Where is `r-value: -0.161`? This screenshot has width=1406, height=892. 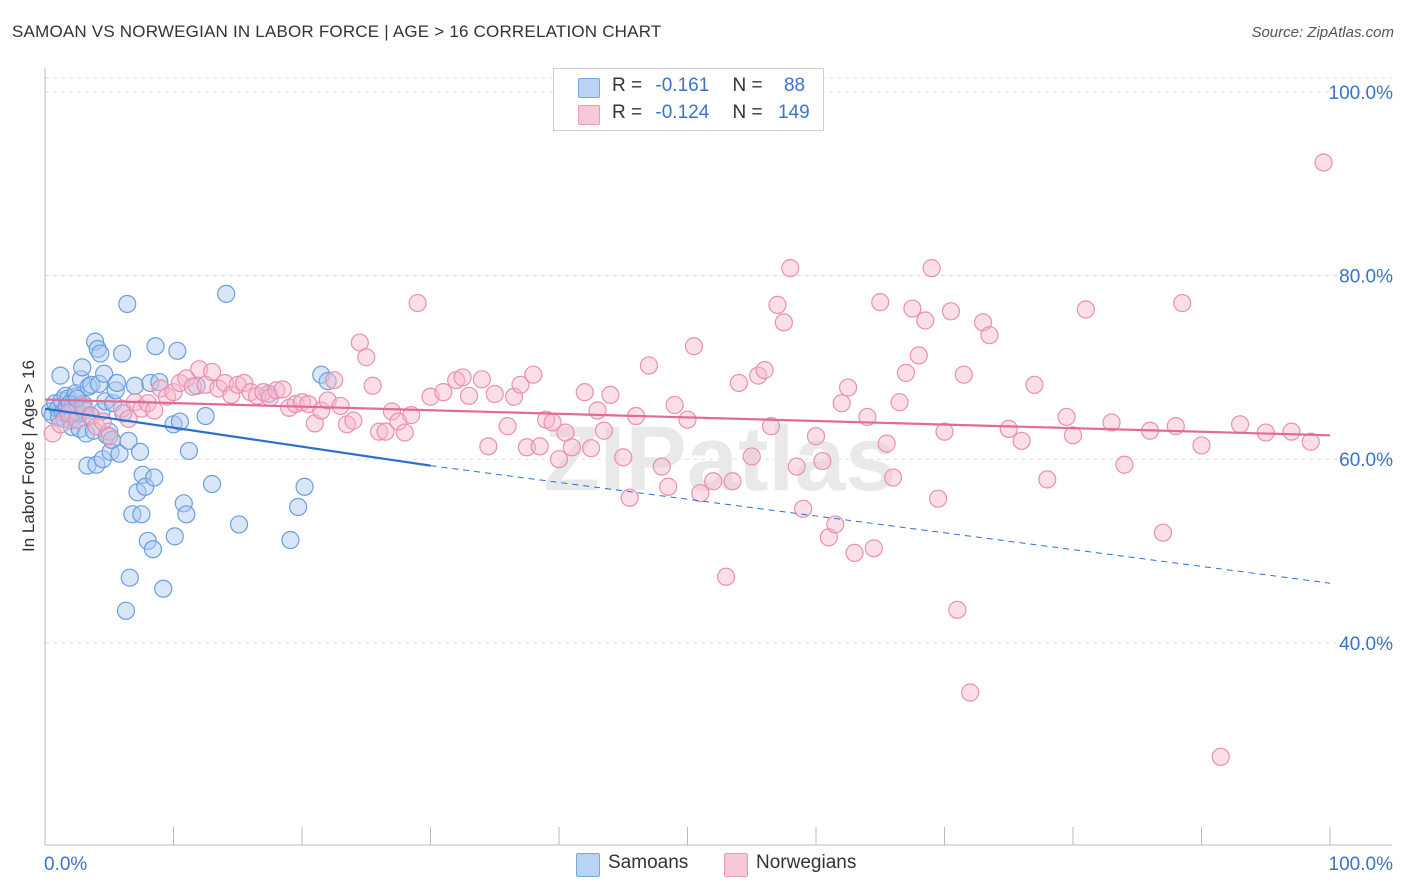 r-value: -0.161 is located at coordinates (682, 85).